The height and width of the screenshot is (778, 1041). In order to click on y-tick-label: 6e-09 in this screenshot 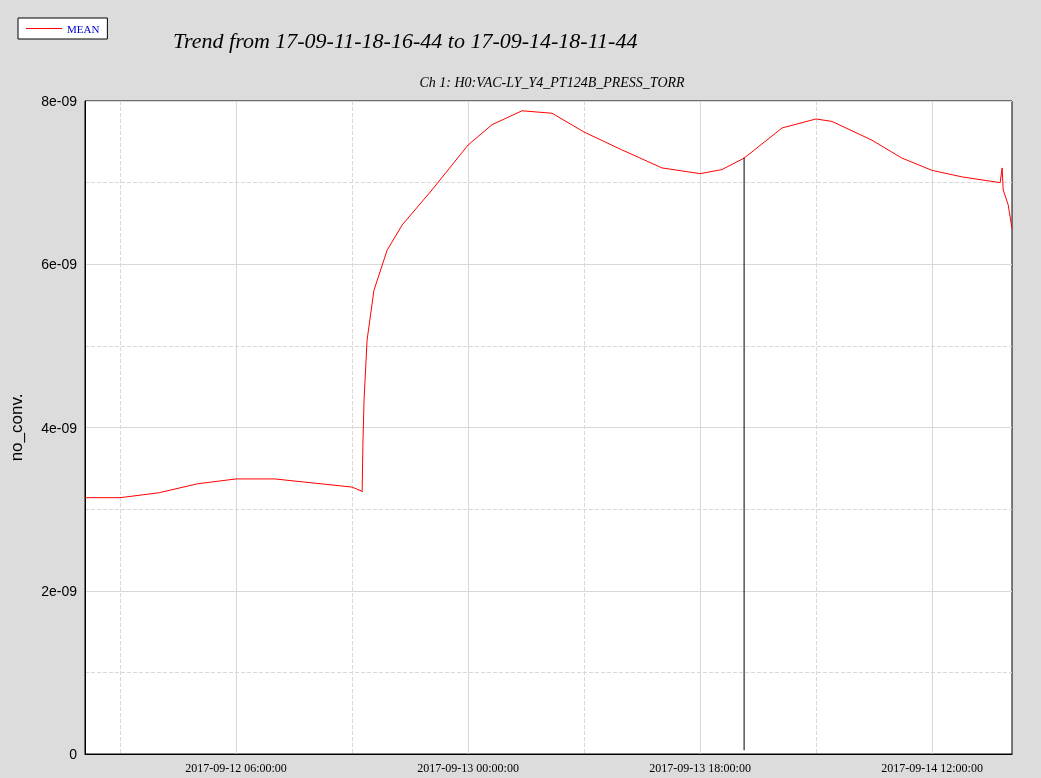, I will do `click(59, 264)`.